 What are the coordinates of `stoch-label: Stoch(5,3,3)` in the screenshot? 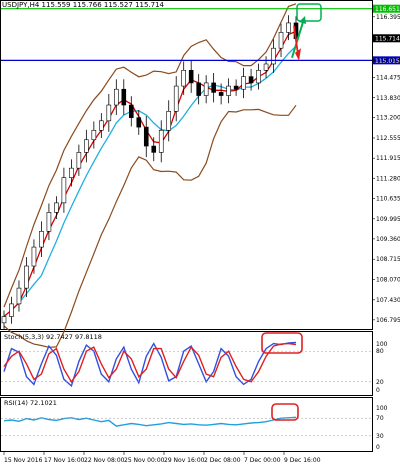 It's located at (24, 337).